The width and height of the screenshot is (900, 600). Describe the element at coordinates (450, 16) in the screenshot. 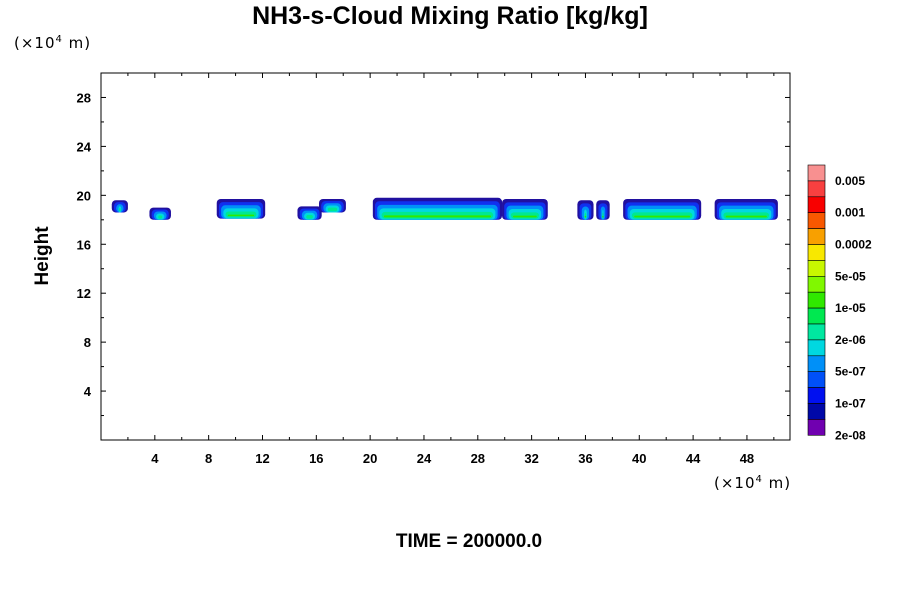

I see `chart-title: NH3-s-Cloud Mixing Ratio [kg/kg]` at that location.